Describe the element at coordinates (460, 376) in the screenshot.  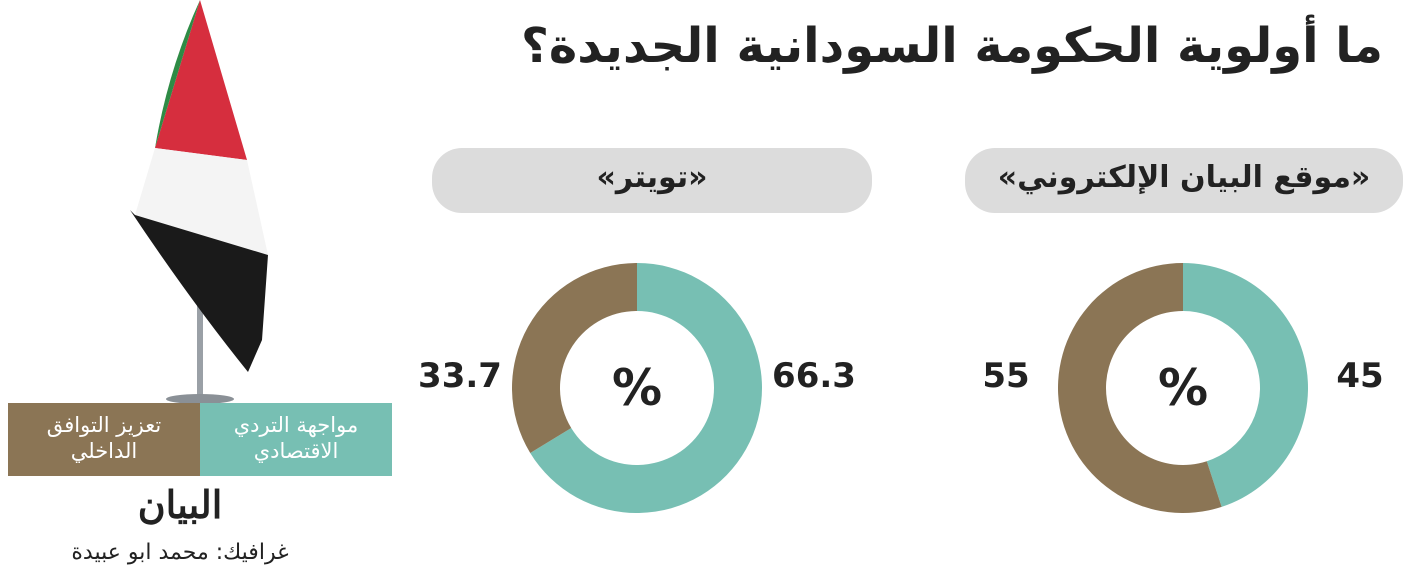
I see `value-label: 33.7` at that location.